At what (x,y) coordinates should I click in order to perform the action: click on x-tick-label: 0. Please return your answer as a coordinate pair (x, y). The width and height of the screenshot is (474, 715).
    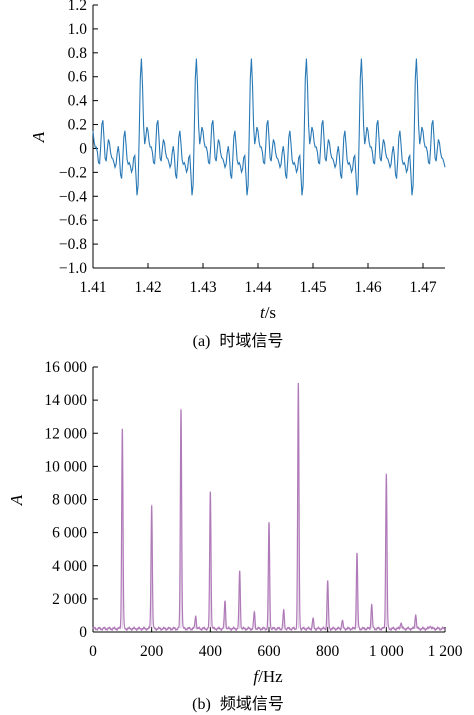
    Looking at the image, I should click on (93, 651).